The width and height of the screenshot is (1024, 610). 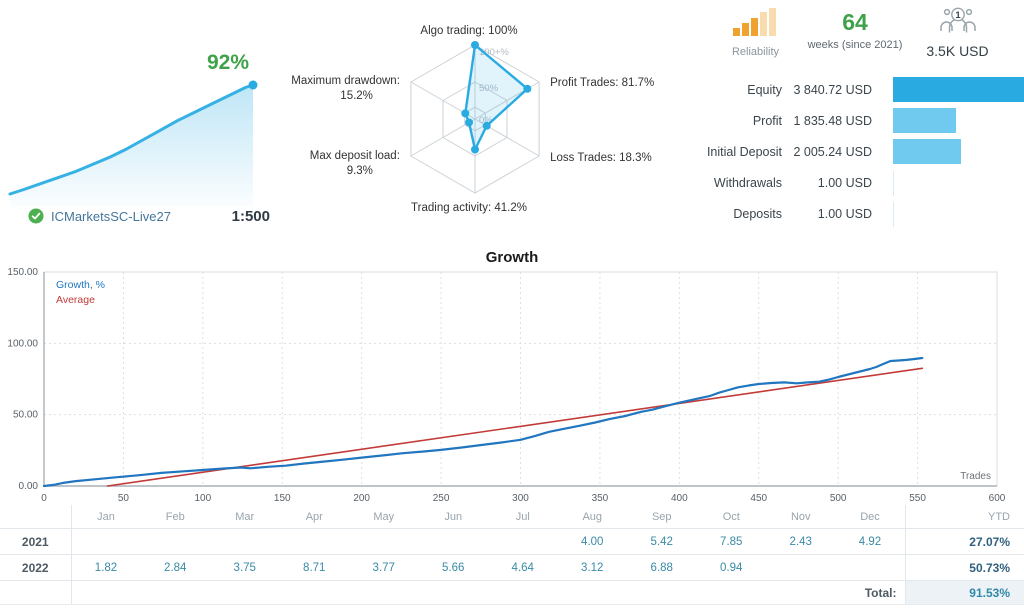 I want to click on x-tick-label: 400, so click(x=679, y=498).